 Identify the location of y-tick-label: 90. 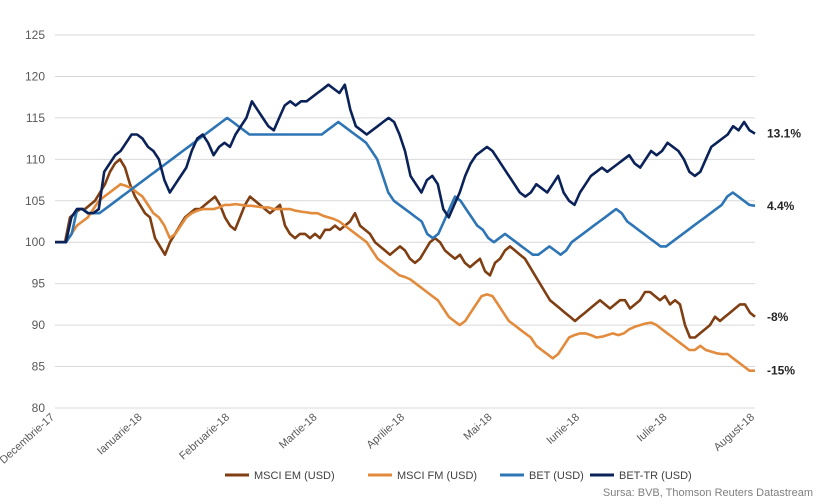
(39, 325).